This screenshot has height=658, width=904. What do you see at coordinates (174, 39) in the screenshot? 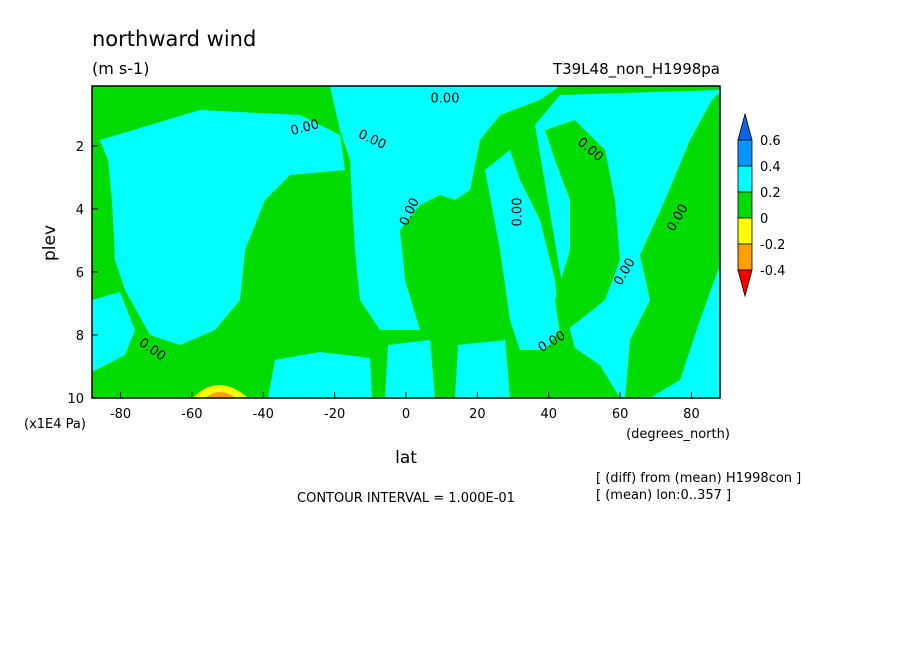
I see `chart-title: northward wind` at bounding box center [174, 39].